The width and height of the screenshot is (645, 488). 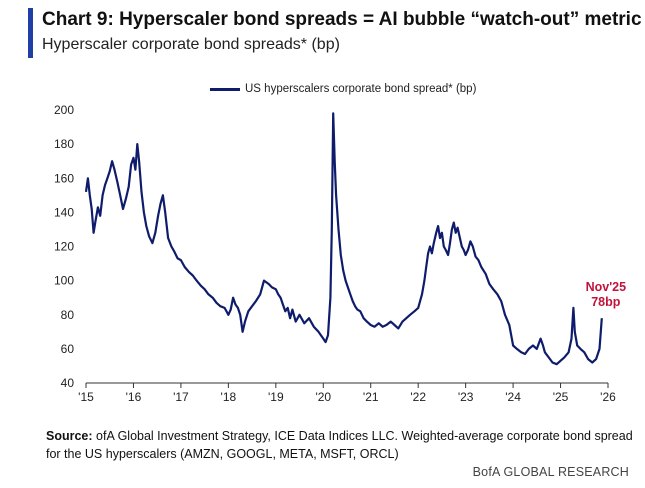 What do you see at coordinates (64, 212) in the screenshot?
I see `y-tick-label: 140` at bounding box center [64, 212].